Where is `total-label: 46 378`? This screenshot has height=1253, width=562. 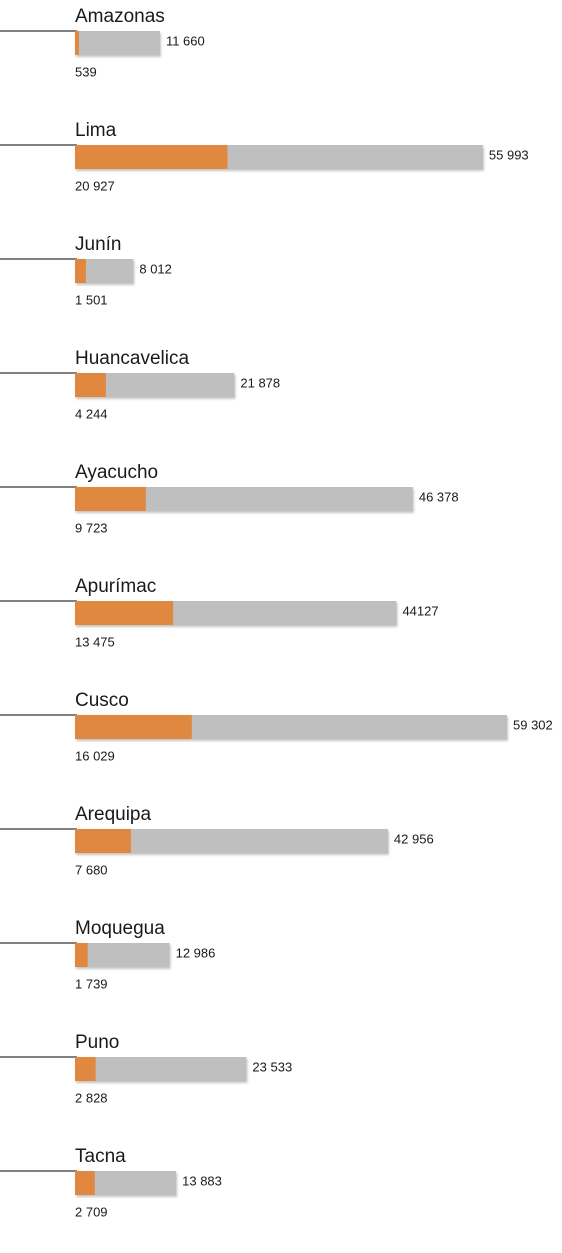 total-label: 46 378 is located at coordinates (439, 496).